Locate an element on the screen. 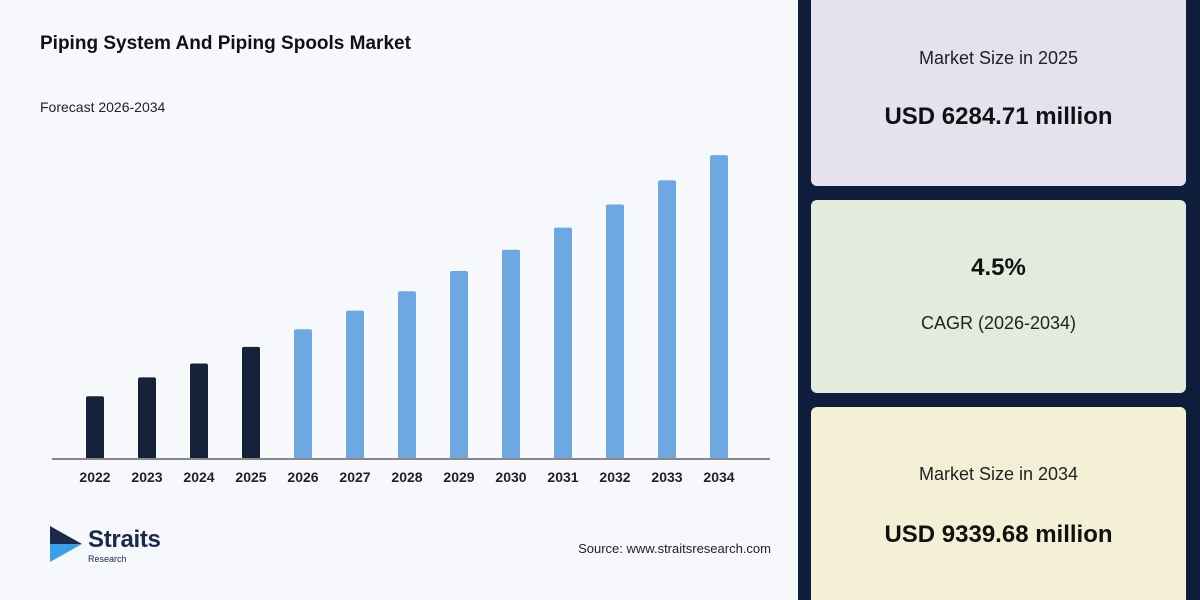  x-tick-label: 2032 is located at coordinates (614, 477).